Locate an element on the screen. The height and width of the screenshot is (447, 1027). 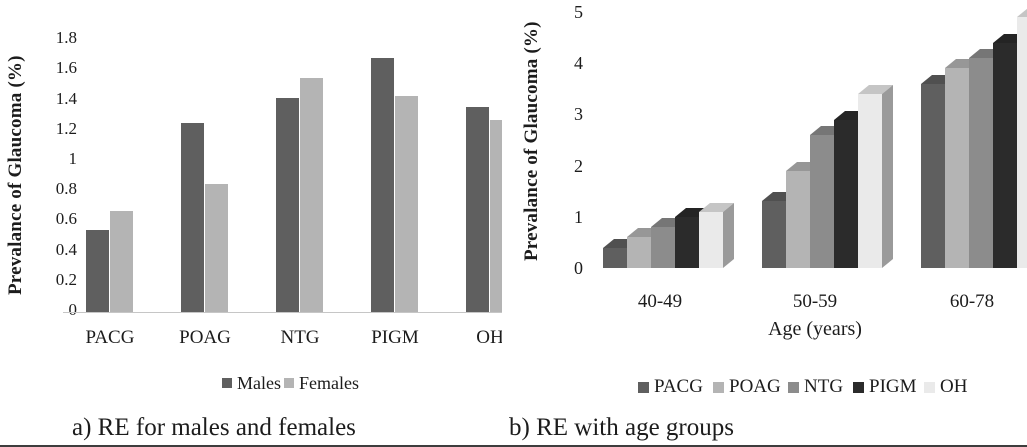
legend-label: Males is located at coordinates (259, 383).